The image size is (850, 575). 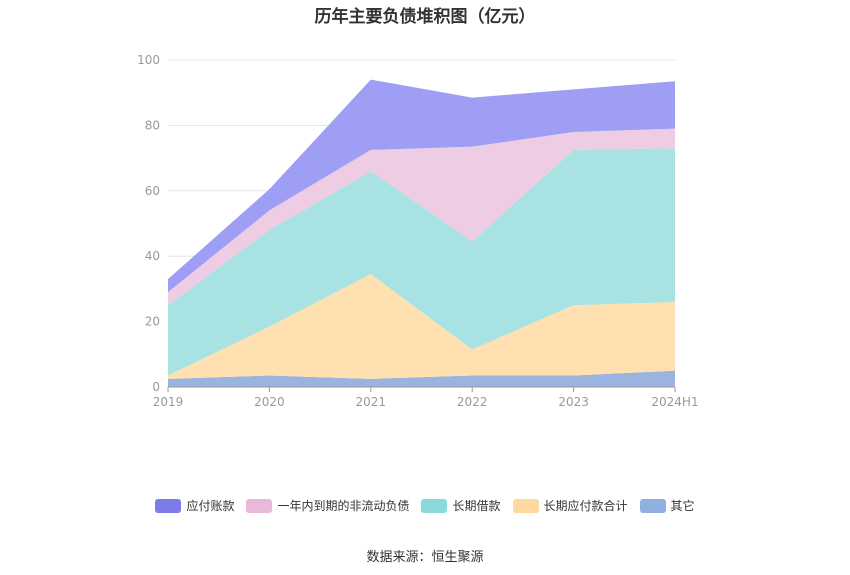 What do you see at coordinates (425, 17) in the screenshot?
I see `chart-title: 历年主要负债堆积图（亿元）` at bounding box center [425, 17].